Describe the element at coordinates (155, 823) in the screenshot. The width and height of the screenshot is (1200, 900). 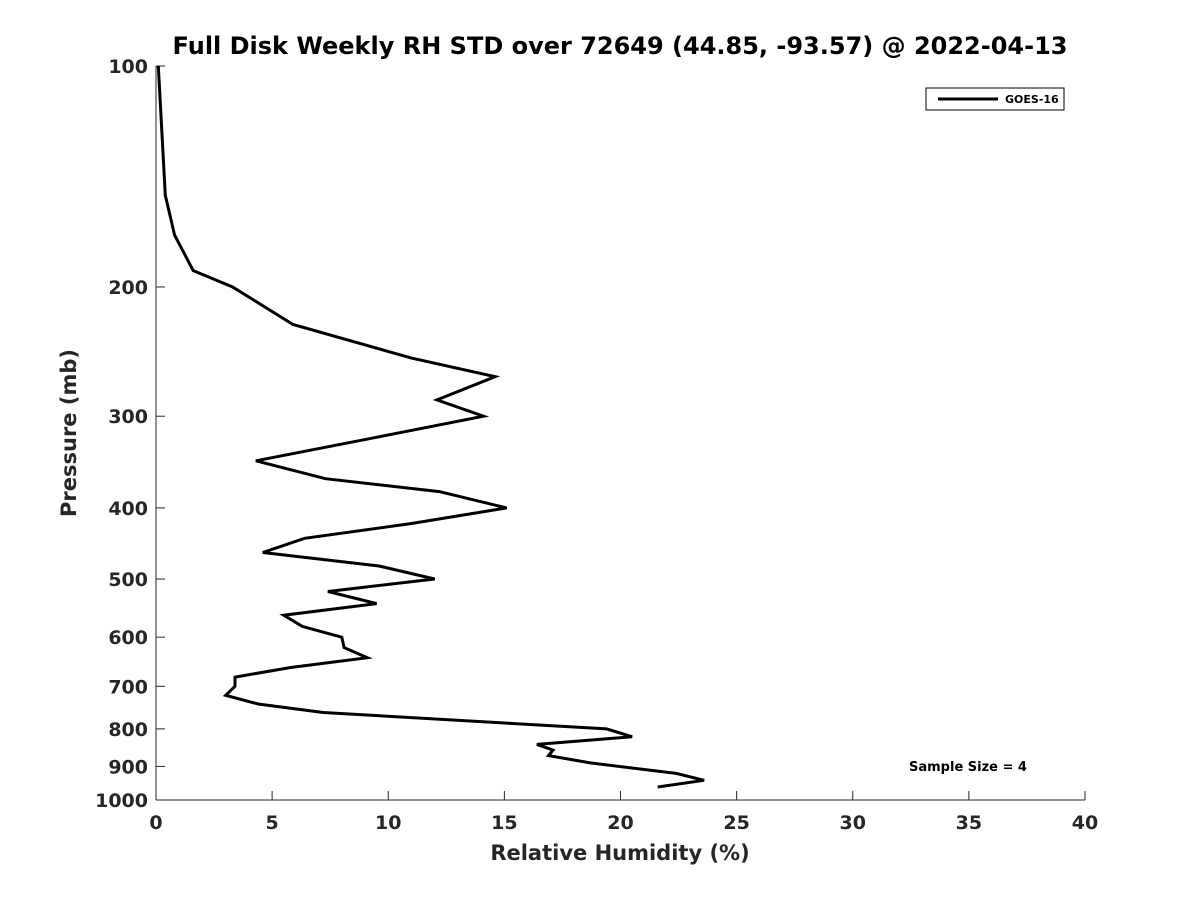
I see `x-tick-label: 0` at that location.